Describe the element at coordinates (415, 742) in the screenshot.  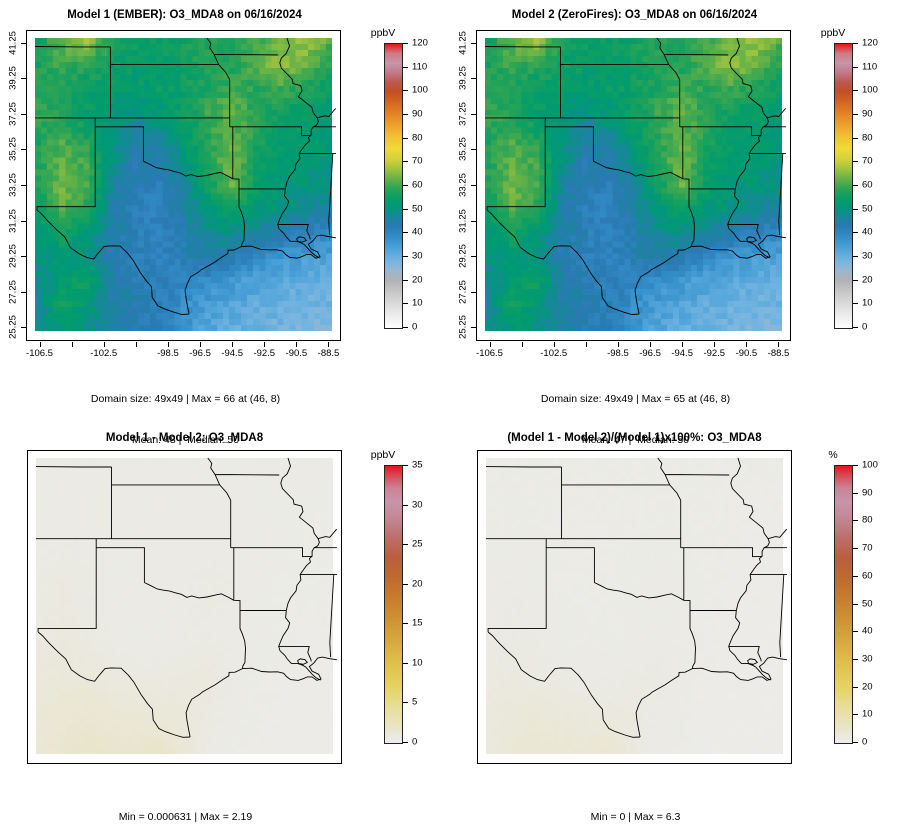
I see `colorbar-tick-label: 0` at that location.